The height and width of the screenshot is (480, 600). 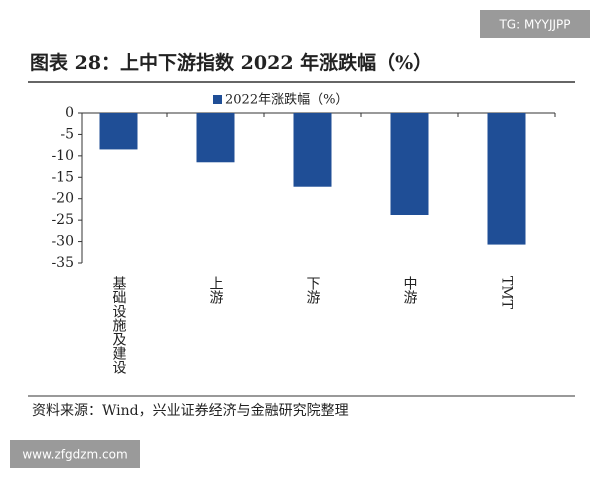 I want to click on y-tick-label: -10, so click(x=62, y=156).